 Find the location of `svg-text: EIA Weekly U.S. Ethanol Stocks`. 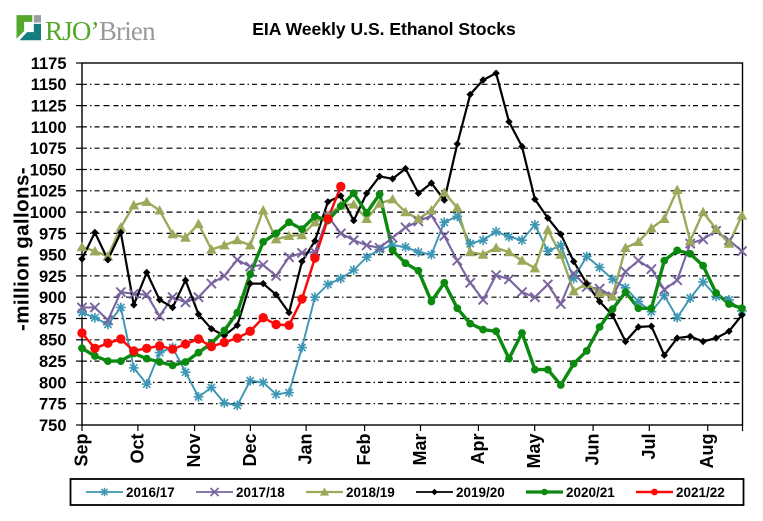

svg-text: EIA Weekly U.S. Ethanol Stocks is located at coordinates (384, 29).